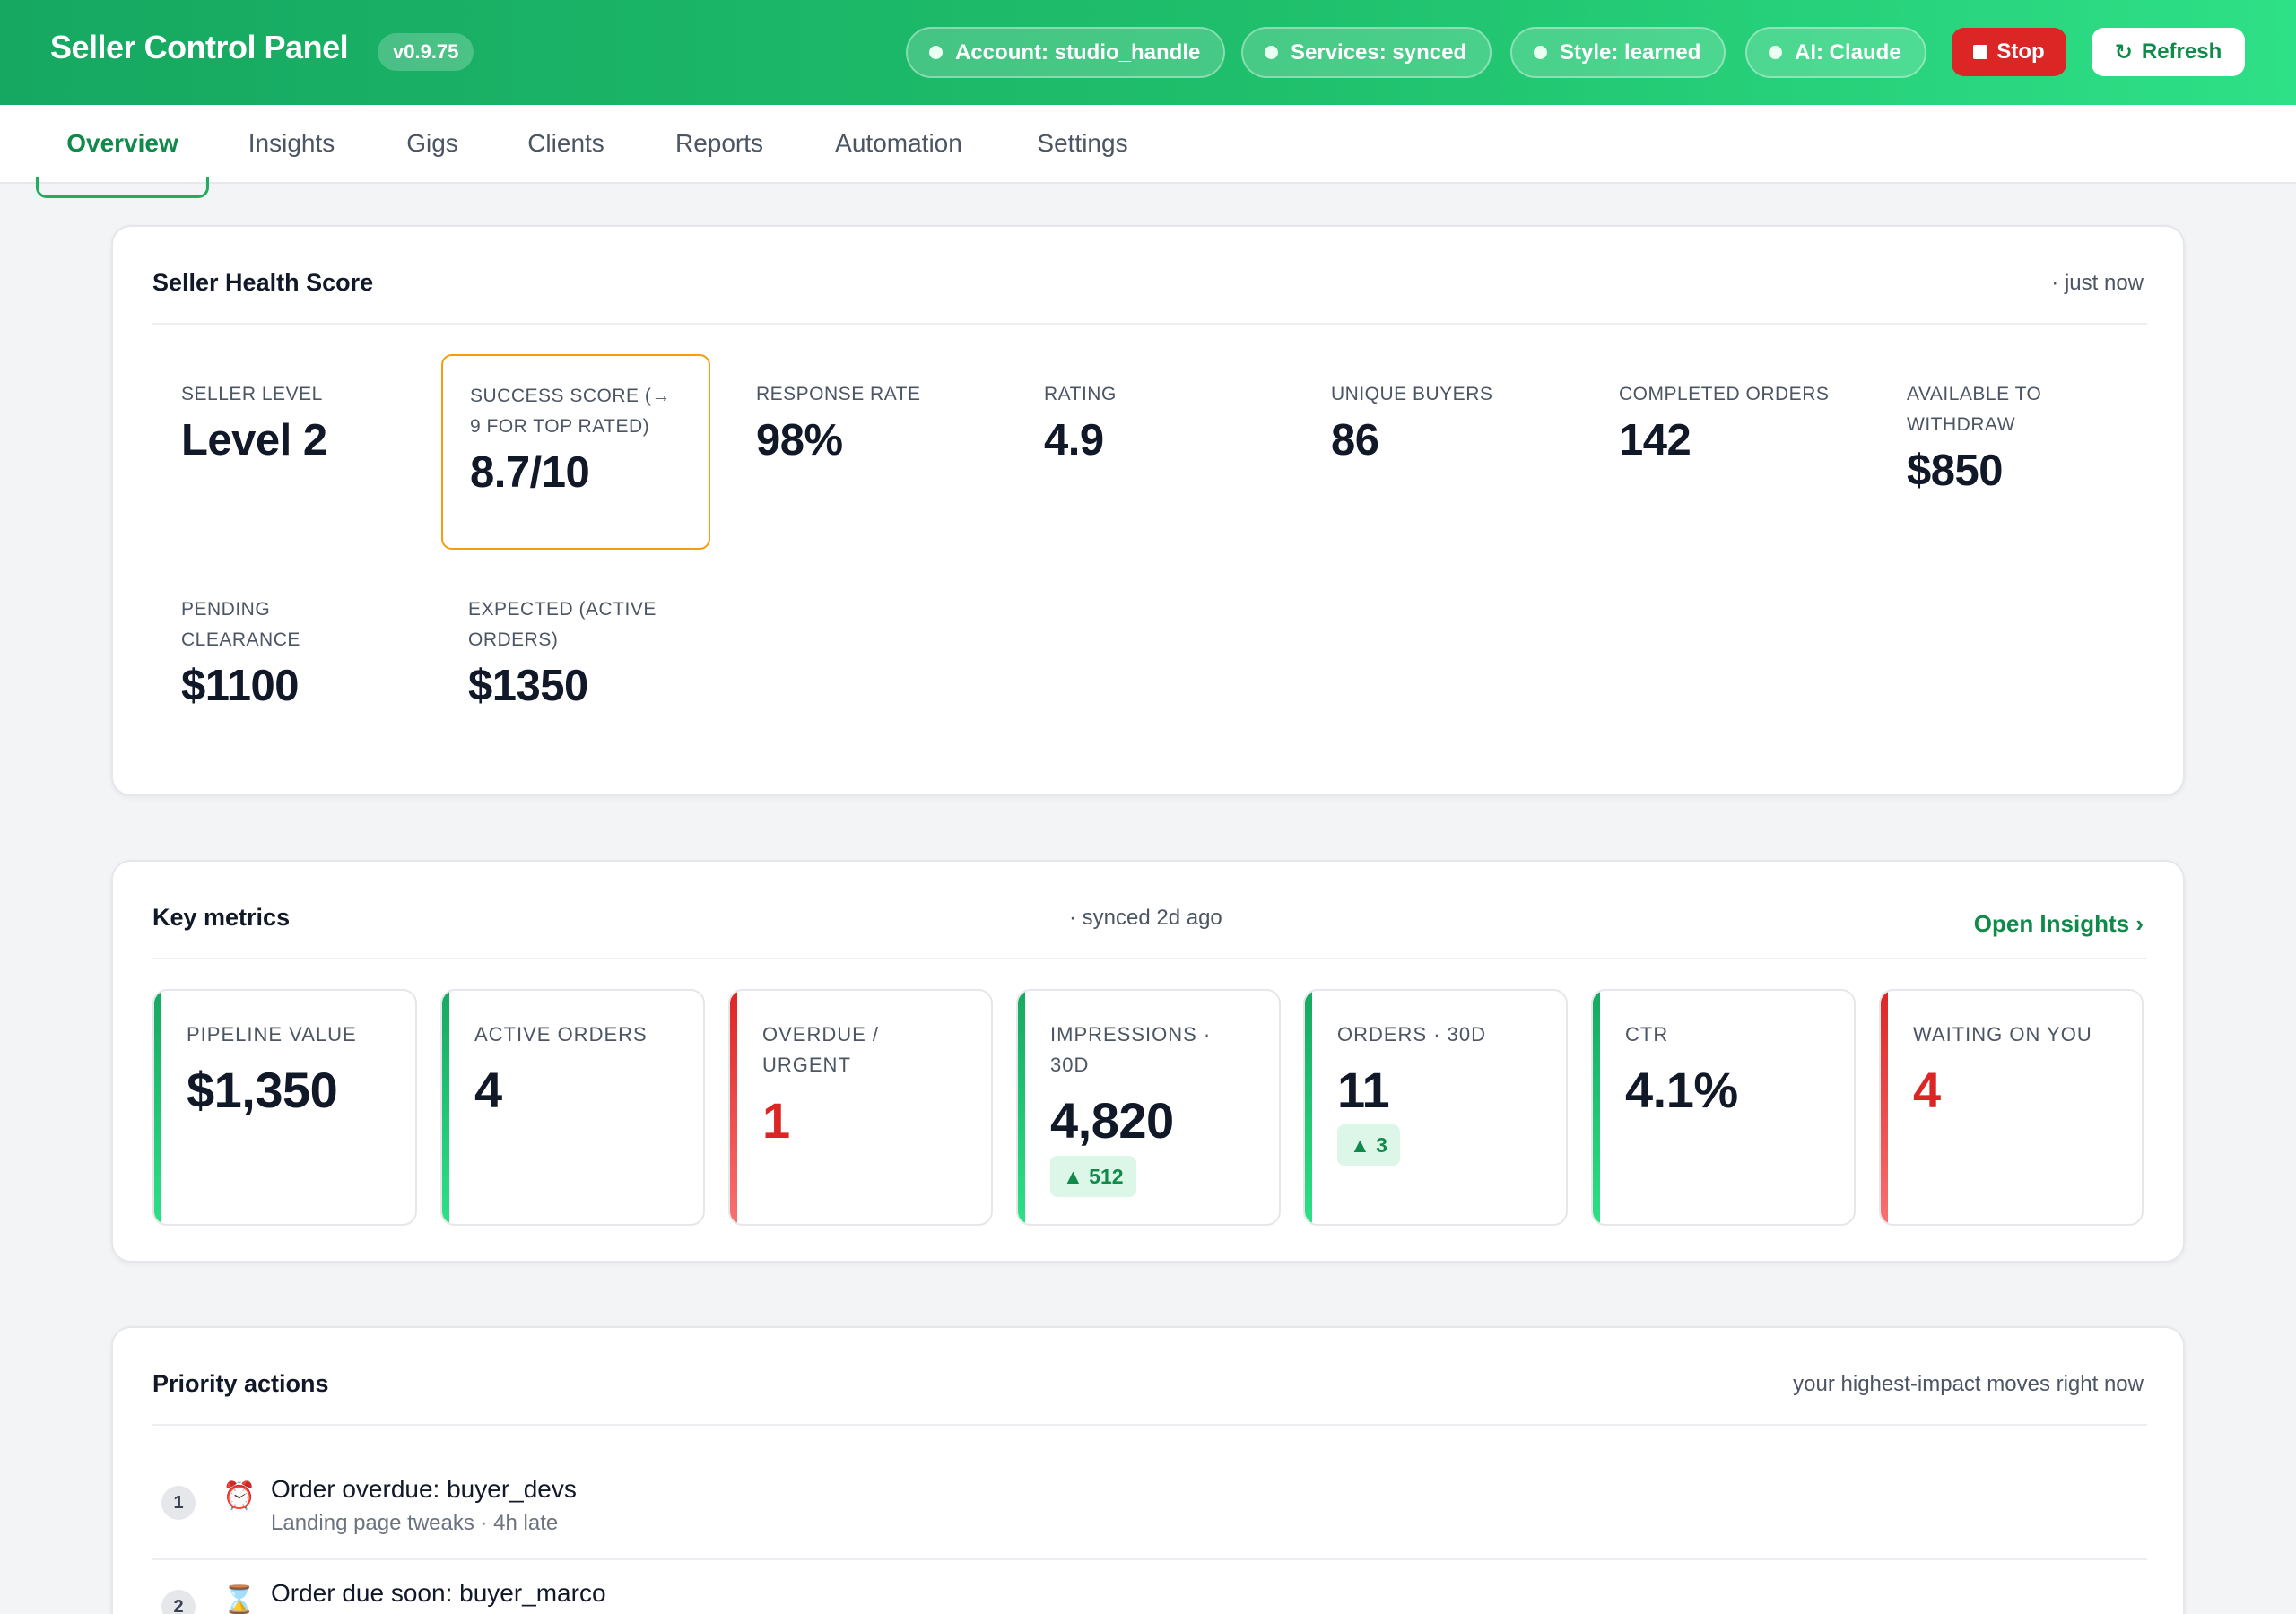  Describe the element at coordinates (572, 1107) in the screenshot. I see `metric-tile-active-orders: Active orders 4` at that location.